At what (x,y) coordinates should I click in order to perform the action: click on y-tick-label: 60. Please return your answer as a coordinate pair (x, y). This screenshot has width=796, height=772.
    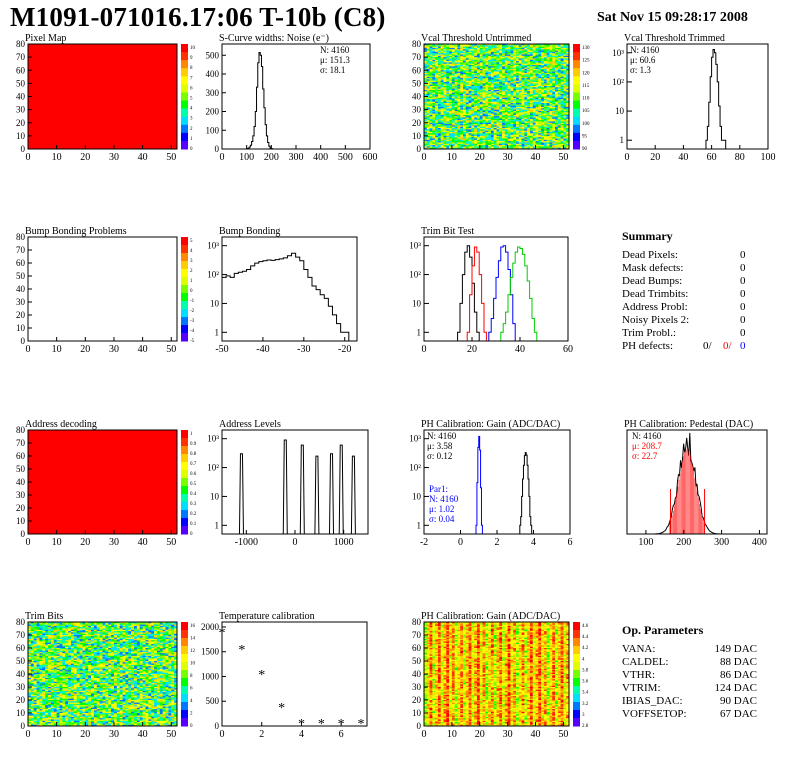
    Looking at the image, I should click on (417, 70).